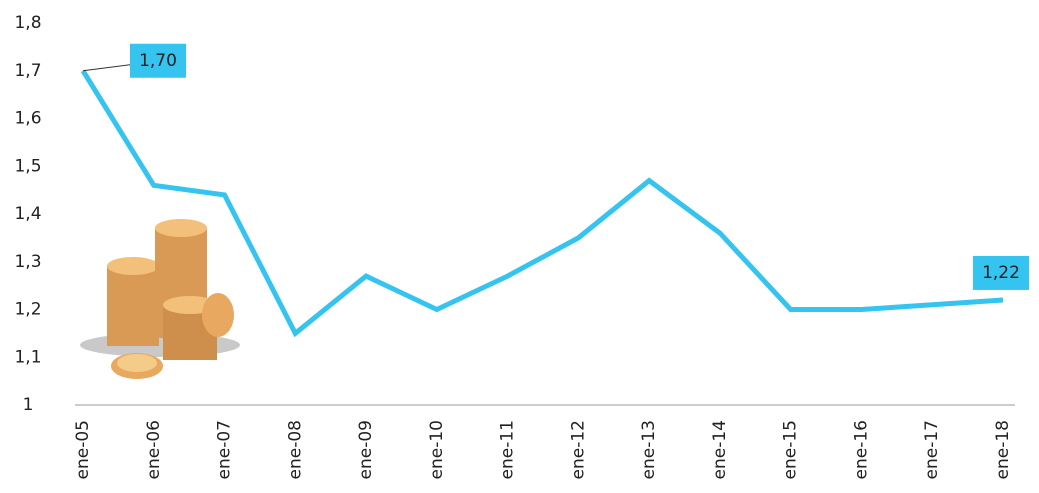  I want to click on x-tick-label: ene-18, so click(1003, 449).